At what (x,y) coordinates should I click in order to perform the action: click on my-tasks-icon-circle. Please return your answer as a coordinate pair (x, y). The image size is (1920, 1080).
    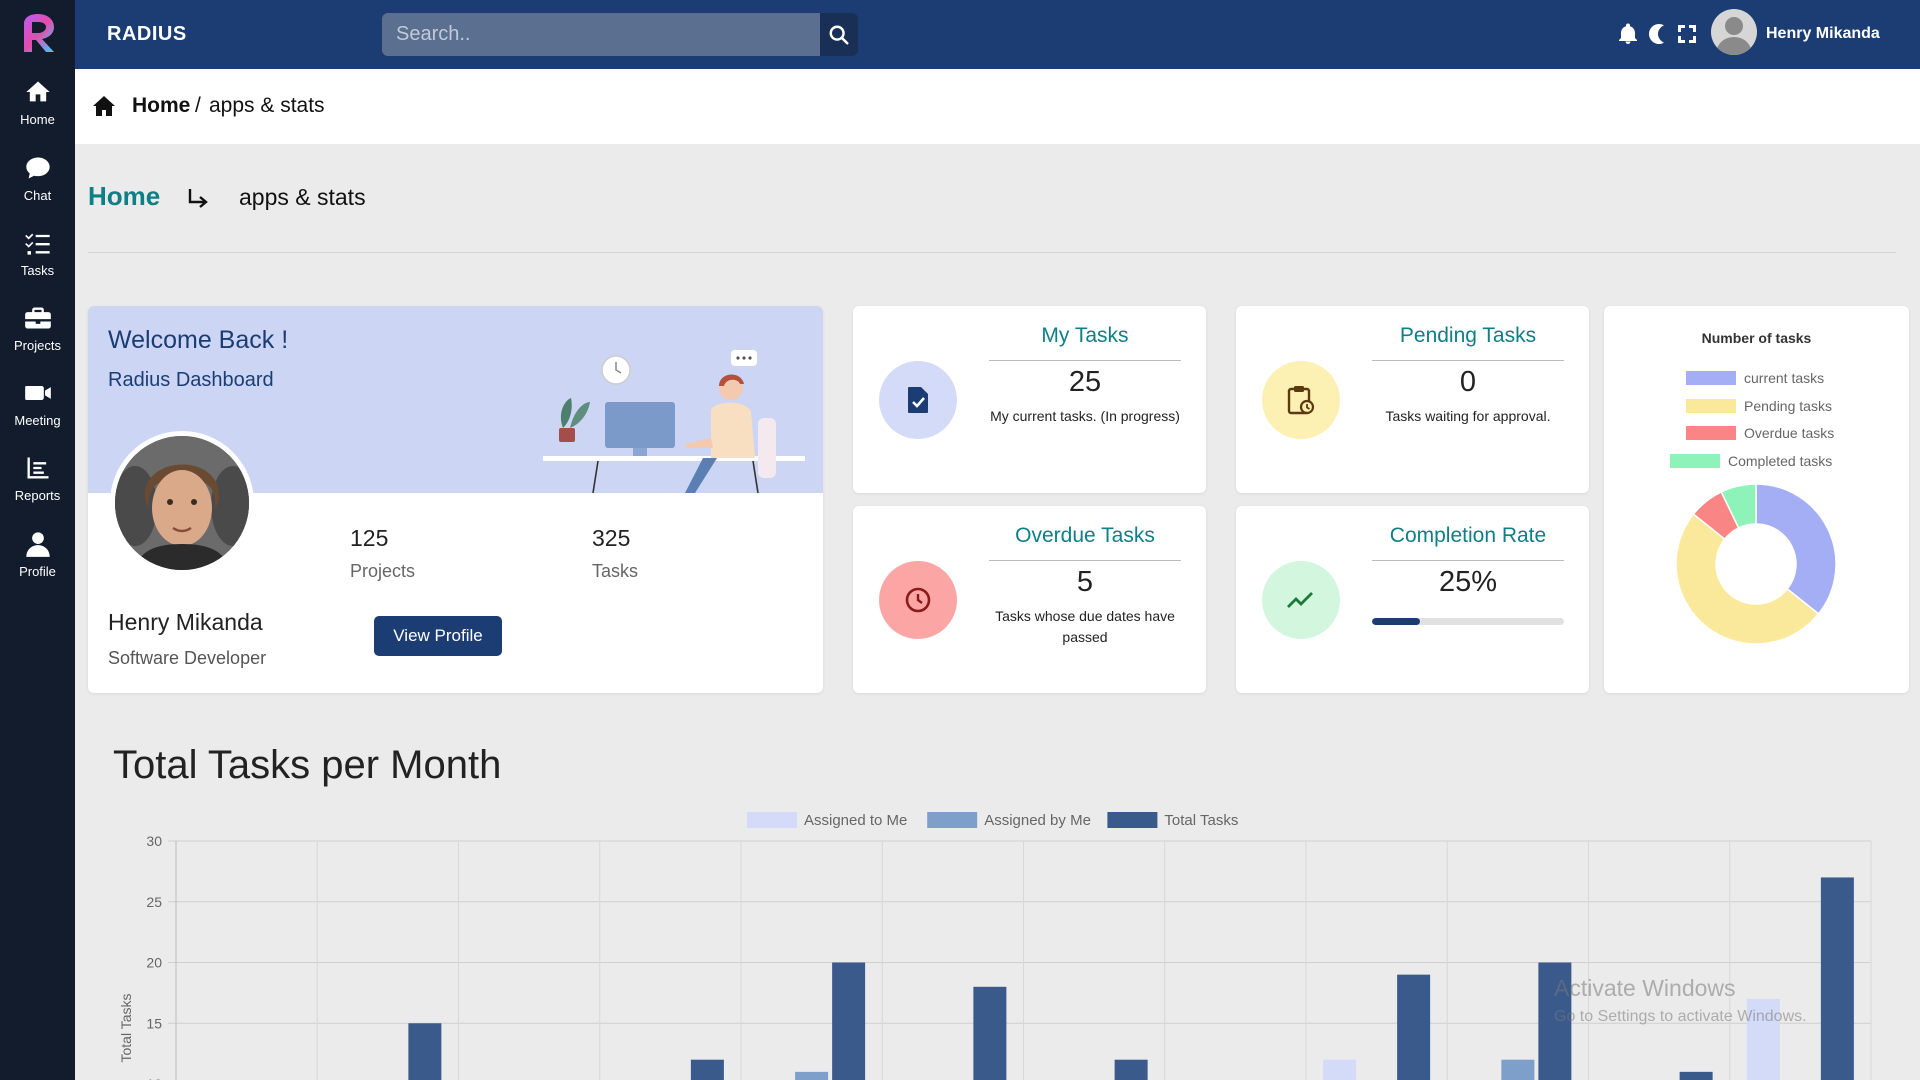
    Looking at the image, I should click on (918, 400).